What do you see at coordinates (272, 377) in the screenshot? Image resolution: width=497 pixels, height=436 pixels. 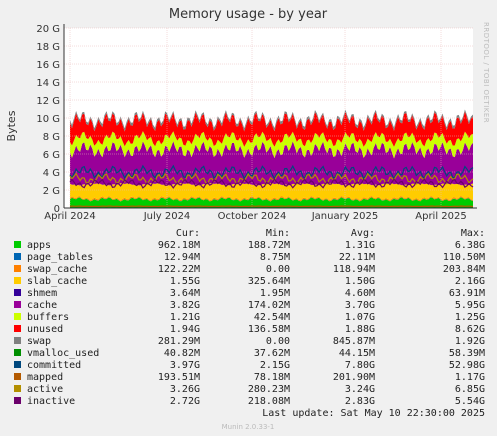 I see `legend-min-value: 78.18M` at bounding box center [272, 377].